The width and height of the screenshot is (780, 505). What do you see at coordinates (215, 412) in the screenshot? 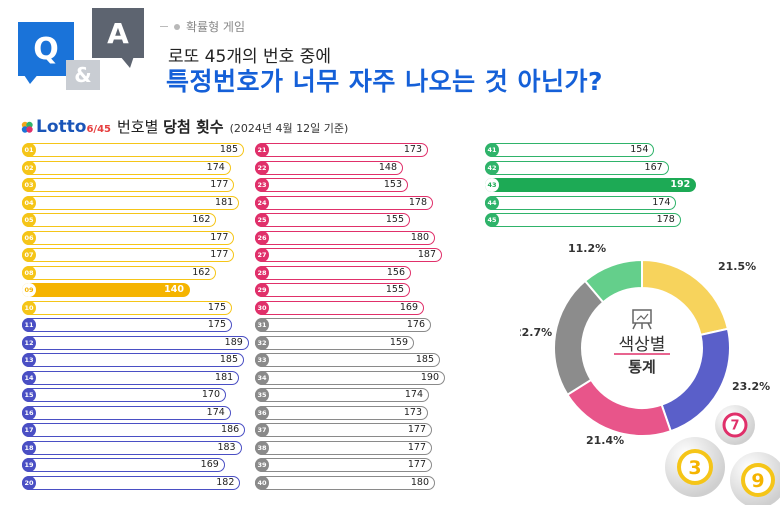
I see `bar-value-16: 174` at bounding box center [215, 412].